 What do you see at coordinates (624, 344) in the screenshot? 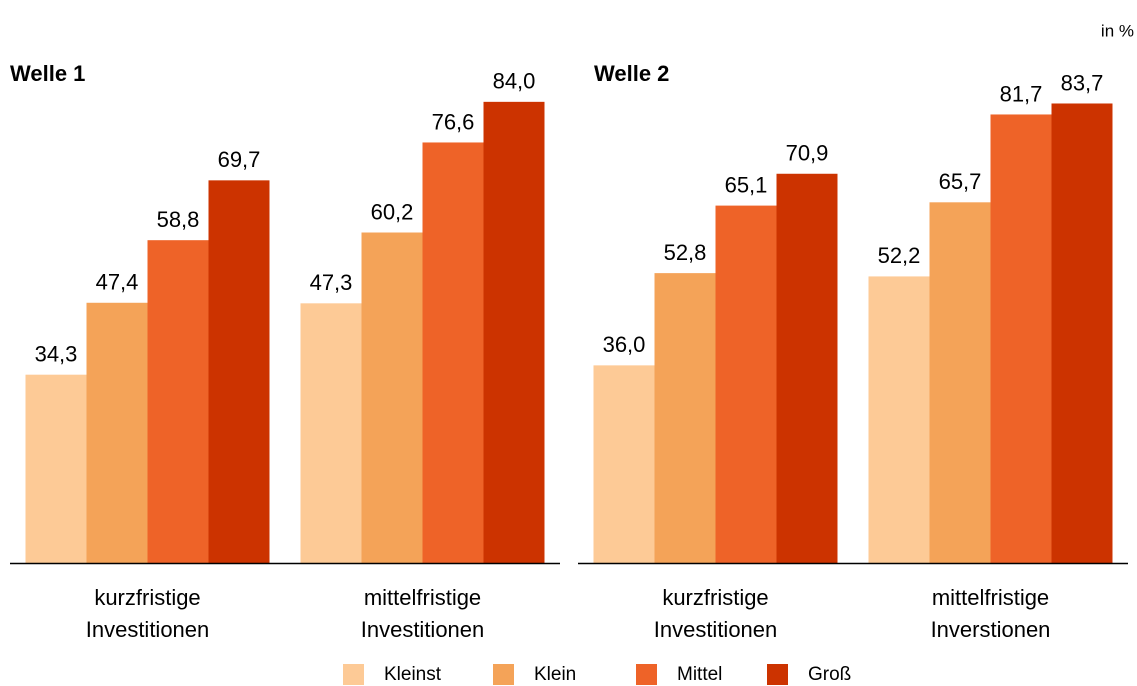
I see `value-label: 36,0` at bounding box center [624, 344].